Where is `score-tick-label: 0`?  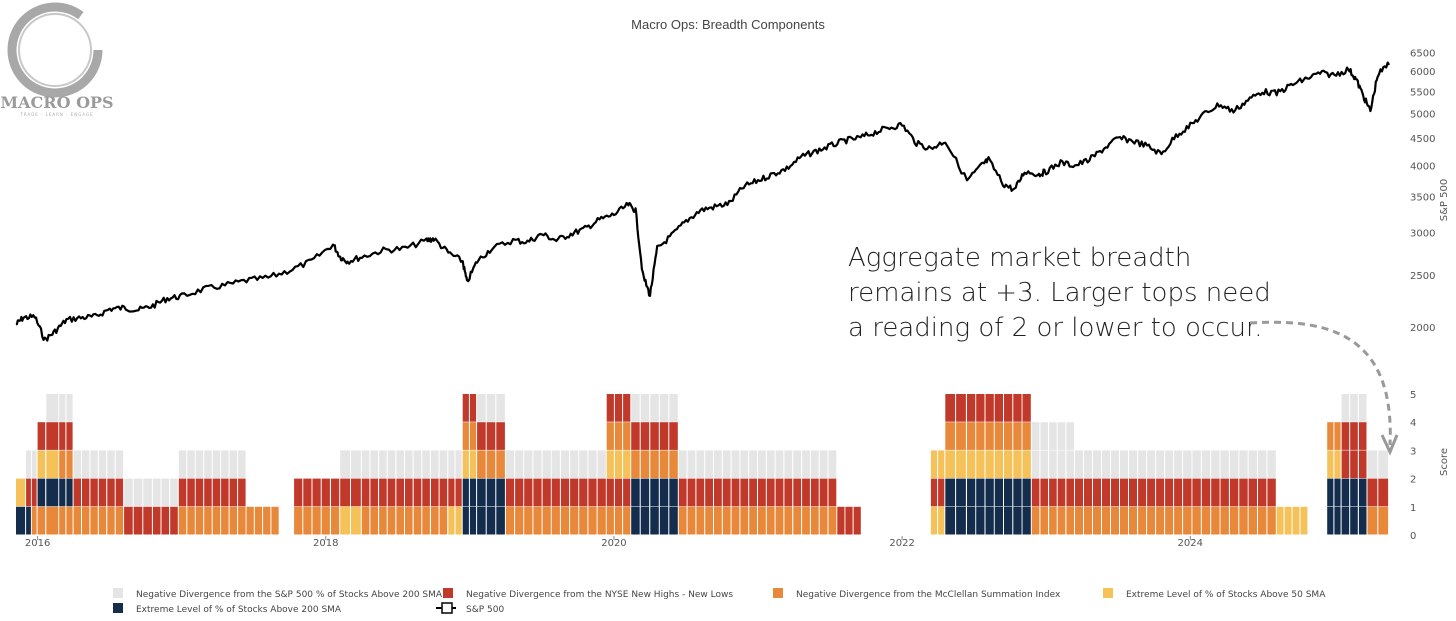 score-tick-label: 0 is located at coordinates (1413, 536).